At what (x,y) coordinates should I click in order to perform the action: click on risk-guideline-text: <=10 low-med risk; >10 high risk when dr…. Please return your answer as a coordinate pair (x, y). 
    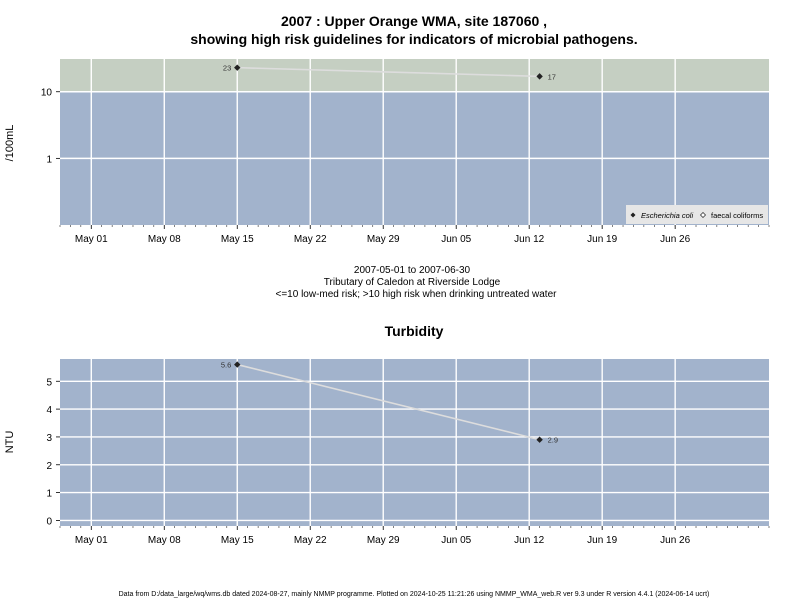
    Looking at the image, I should click on (417, 294).